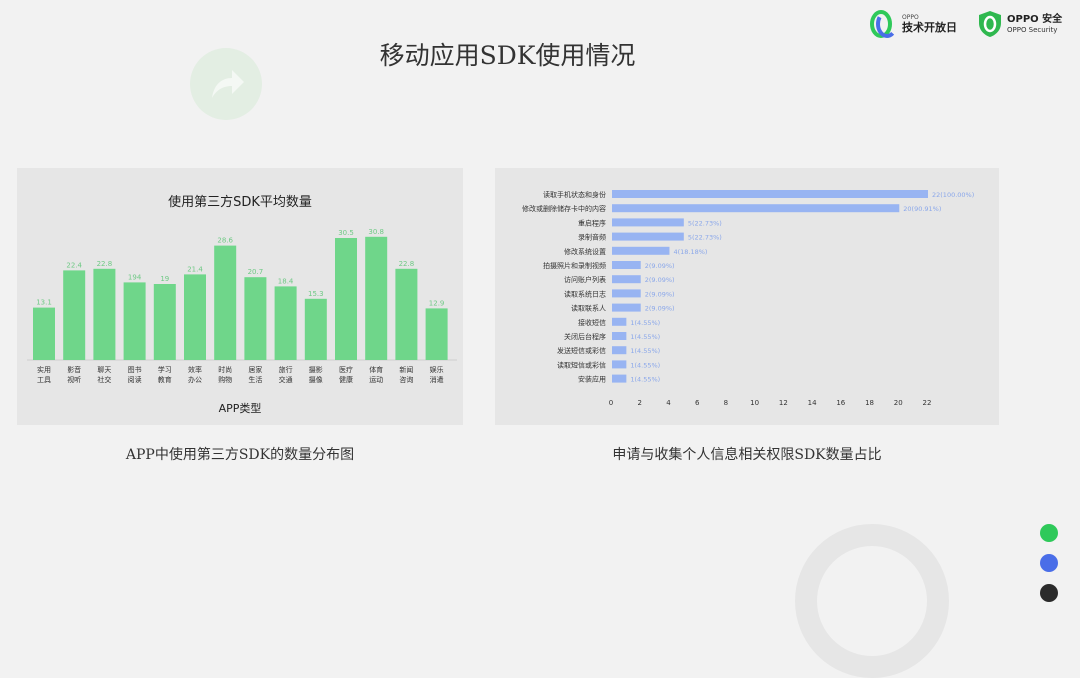 The height and width of the screenshot is (678, 1080). I want to click on x-tick-label: 10, so click(754, 403).